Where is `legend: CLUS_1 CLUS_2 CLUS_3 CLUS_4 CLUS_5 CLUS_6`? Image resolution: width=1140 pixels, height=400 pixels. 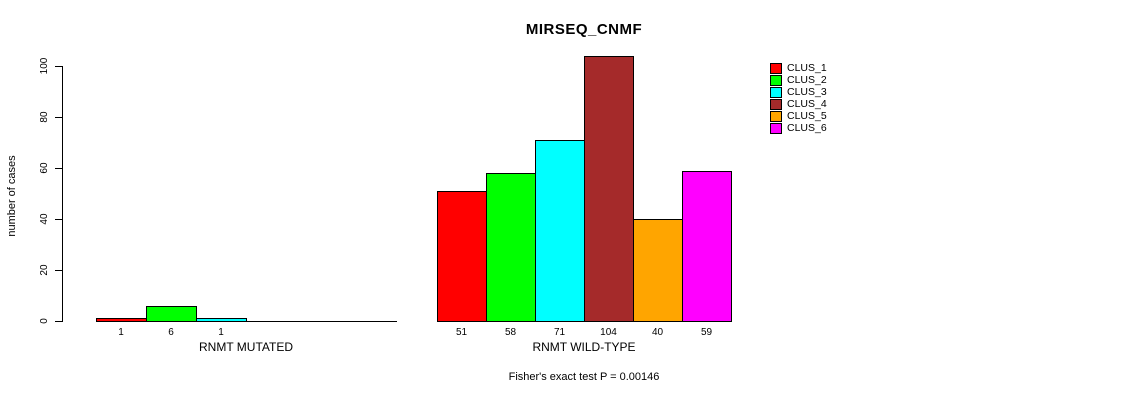
legend: CLUS_1 CLUS_2 CLUS_3 CLUS_4 CLUS_5 CLUS_6 is located at coordinates (798, 98).